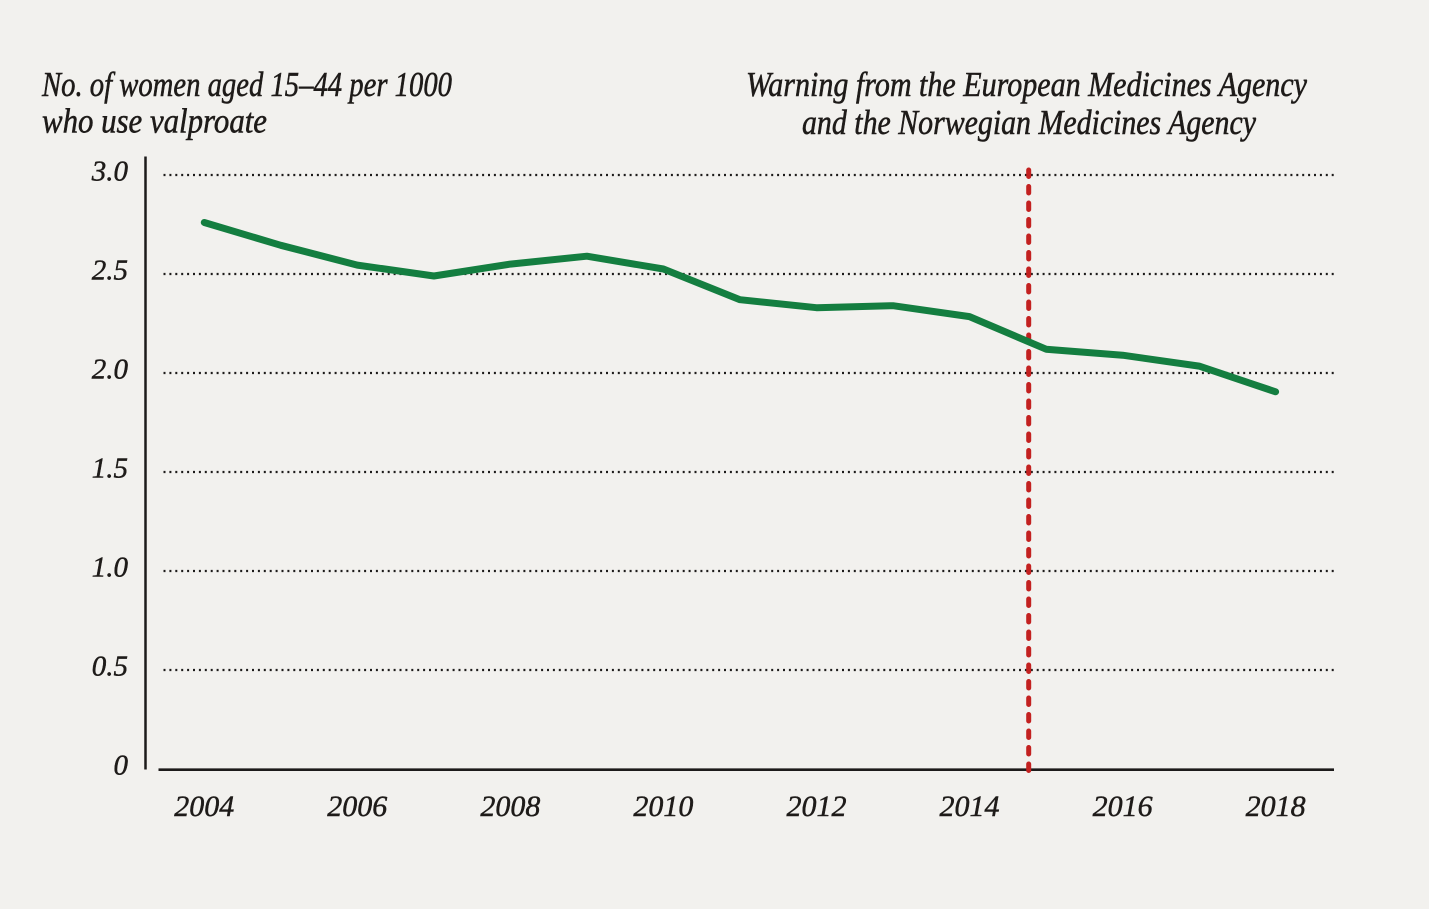 This screenshot has width=1429, height=909. Describe the element at coordinates (110, 370) in the screenshot. I see `svg-text: 2.0` at that location.